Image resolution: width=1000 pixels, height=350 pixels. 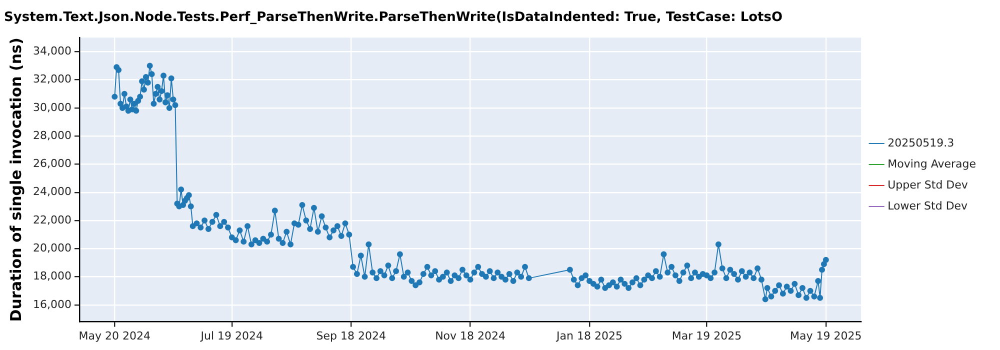 What do you see at coordinates (232, 335) in the screenshot?
I see `x-tick-label: Jul 19 2024` at bounding box center [232, 335].